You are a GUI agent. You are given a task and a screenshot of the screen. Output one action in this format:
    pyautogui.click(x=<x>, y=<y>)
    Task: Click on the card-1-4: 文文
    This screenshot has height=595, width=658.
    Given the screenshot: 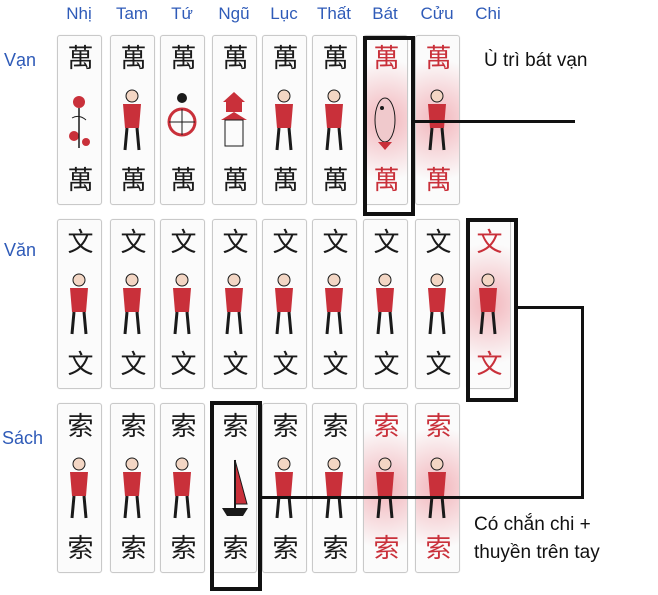 What is the action you would take?
    pyautogui.click(x=284, y=304)
    